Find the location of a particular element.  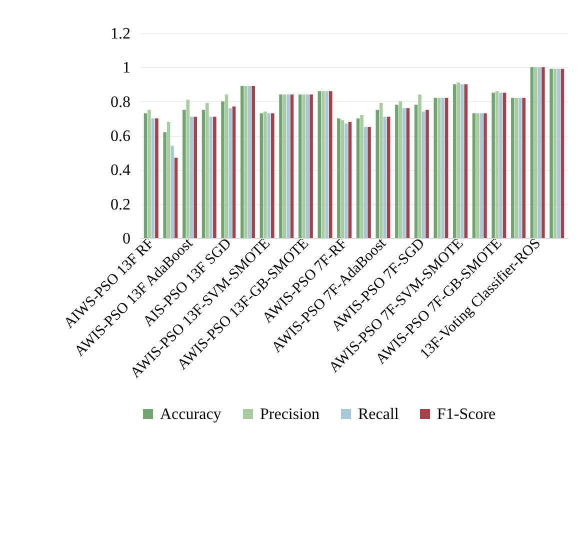

legend-label: Recall is located at coordinates (379, 414).